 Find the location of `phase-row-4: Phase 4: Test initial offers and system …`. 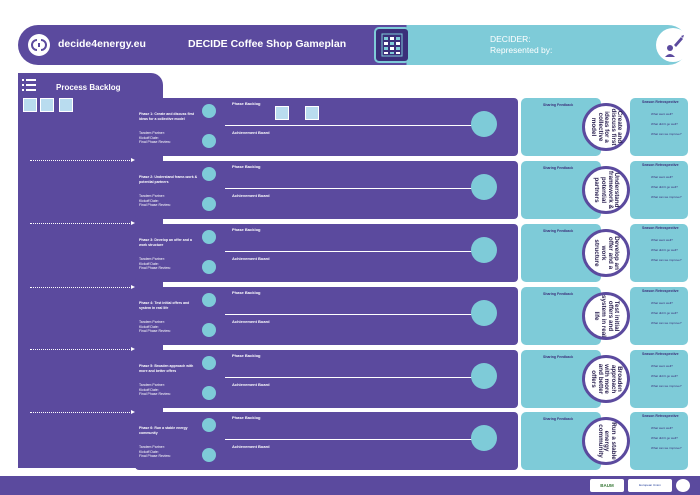

phase-row-4: Phase 4: Test initial offers and system … is located at coordinates (326, 316).